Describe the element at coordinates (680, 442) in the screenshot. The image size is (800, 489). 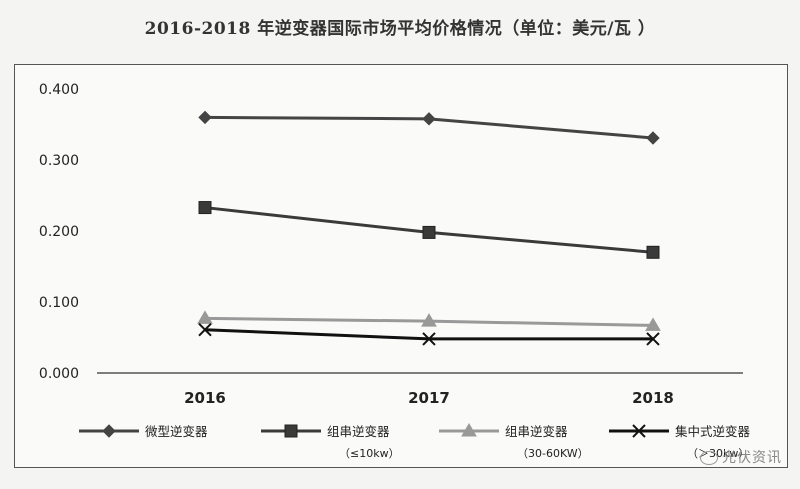
I see `legend-item: 集中式逆变器（＞30kw）` at that location.